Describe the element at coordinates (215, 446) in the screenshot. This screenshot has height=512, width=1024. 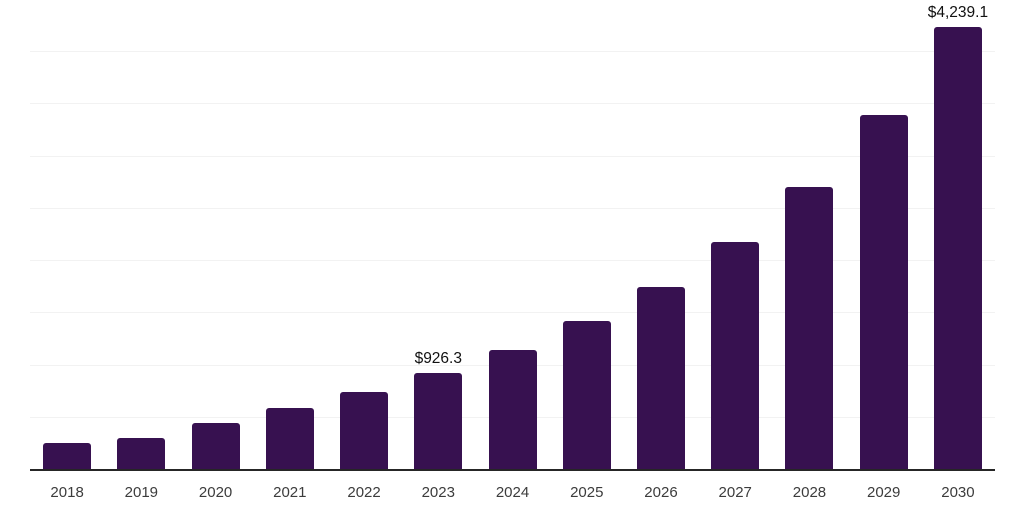
I see `bar-2020` at that location.